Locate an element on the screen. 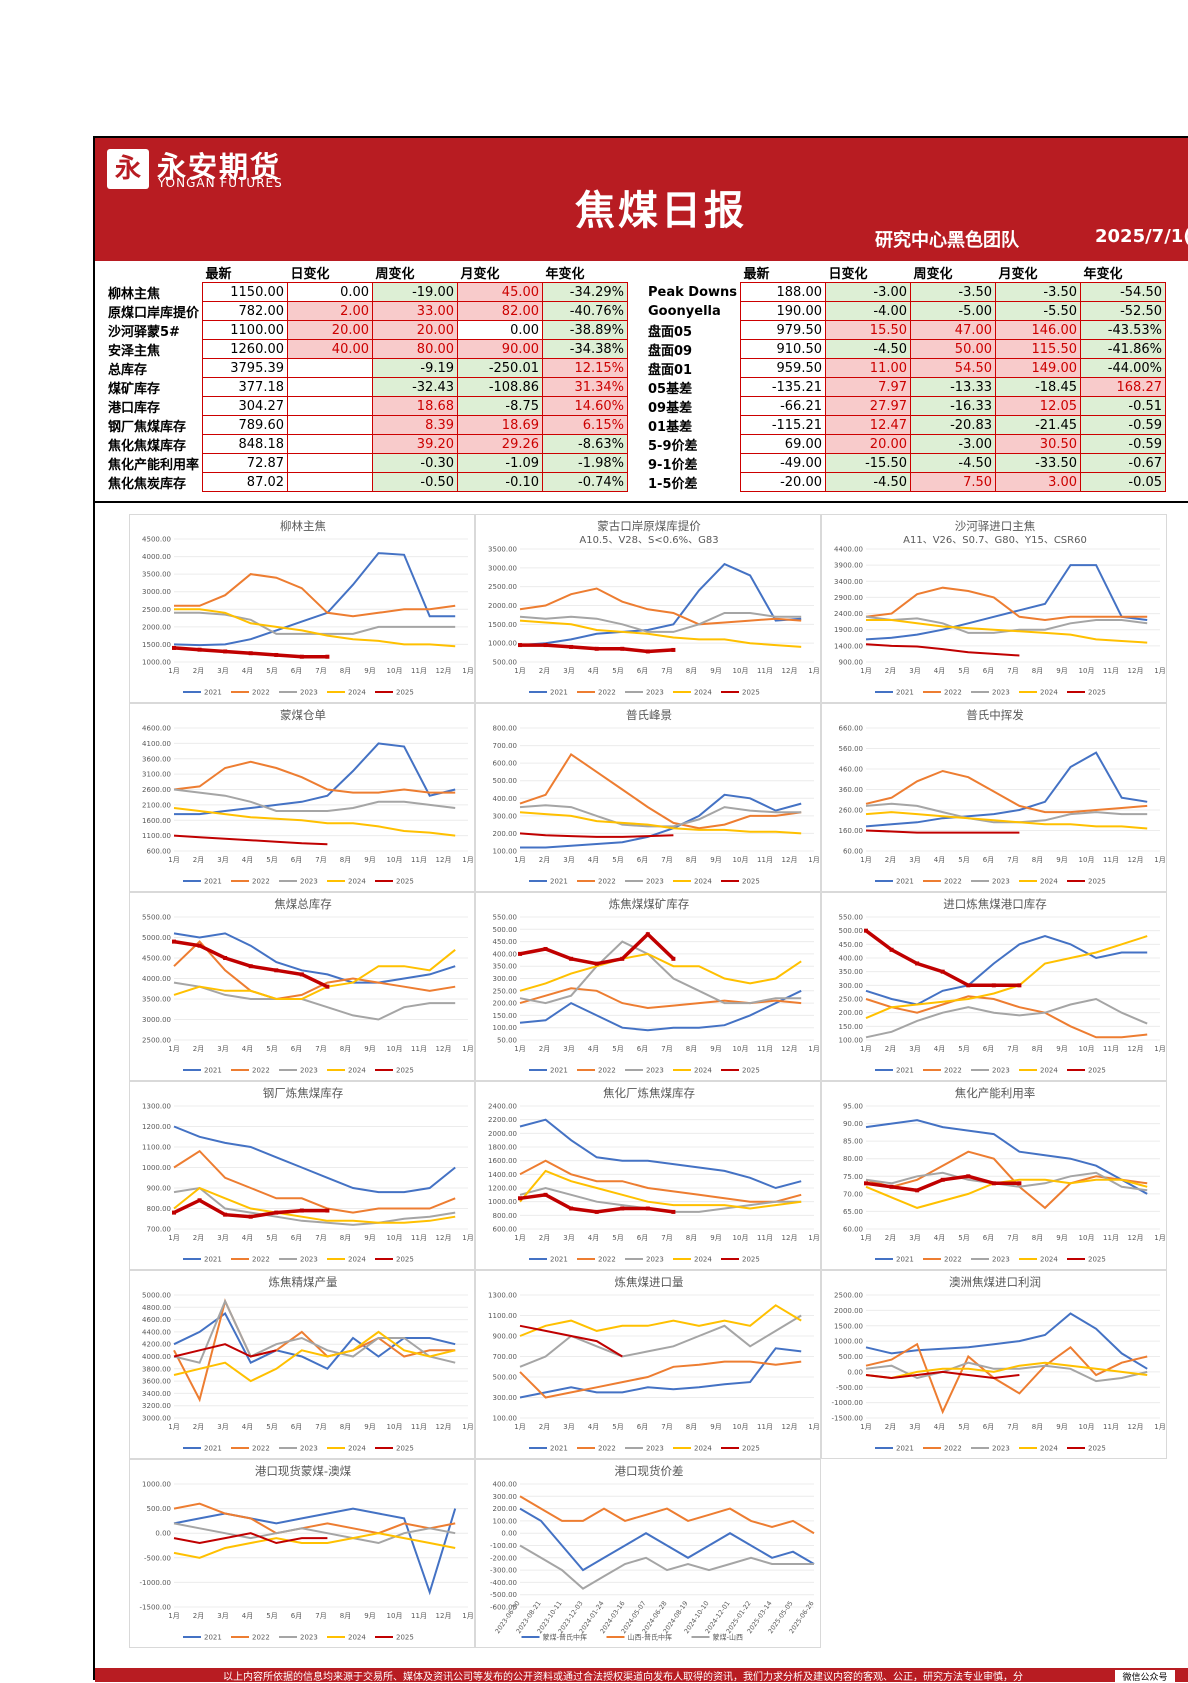 The image size is (1188, 1683). y-tick-label: 460.00 is located at coordinates (851, 770).